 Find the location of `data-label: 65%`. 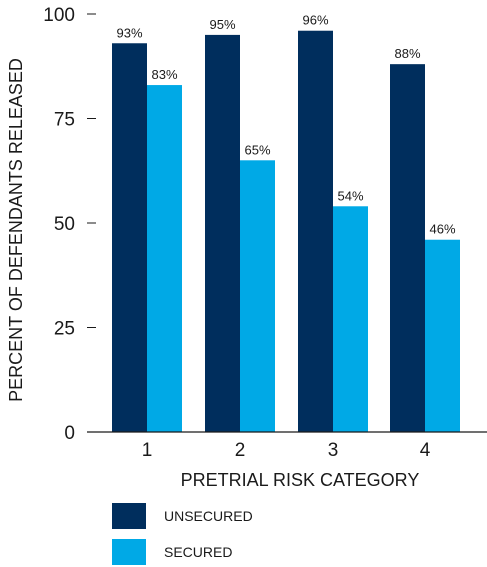

data-label: 65% is located at coordinates (257, 149).